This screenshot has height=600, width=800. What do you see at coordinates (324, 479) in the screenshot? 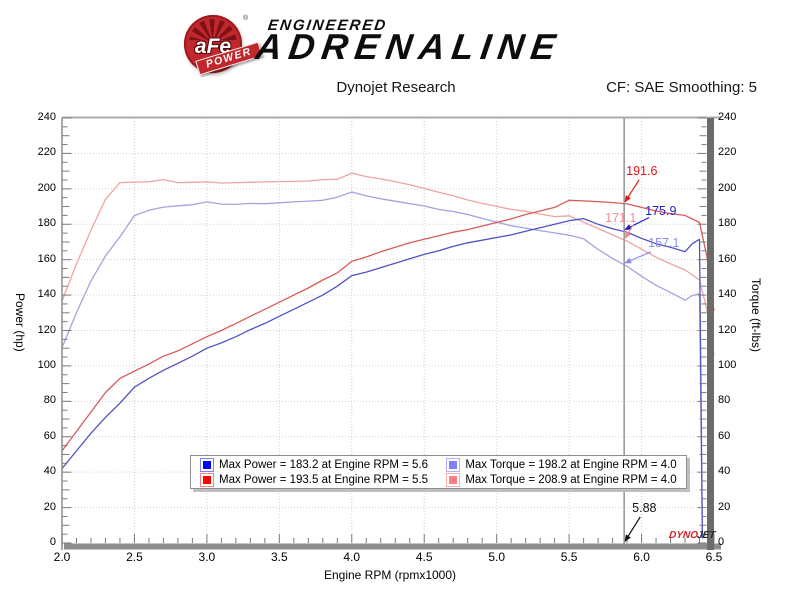
I see `legend-label: Max Power = 193.5 at Engine RPM = 5.5` at bounding box center [324, 479].